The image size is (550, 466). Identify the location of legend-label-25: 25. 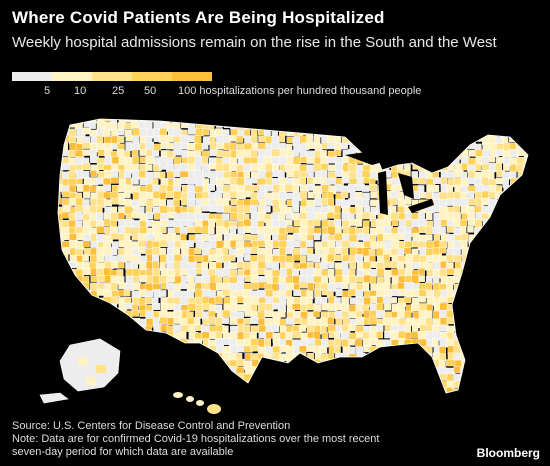
(118, 91).